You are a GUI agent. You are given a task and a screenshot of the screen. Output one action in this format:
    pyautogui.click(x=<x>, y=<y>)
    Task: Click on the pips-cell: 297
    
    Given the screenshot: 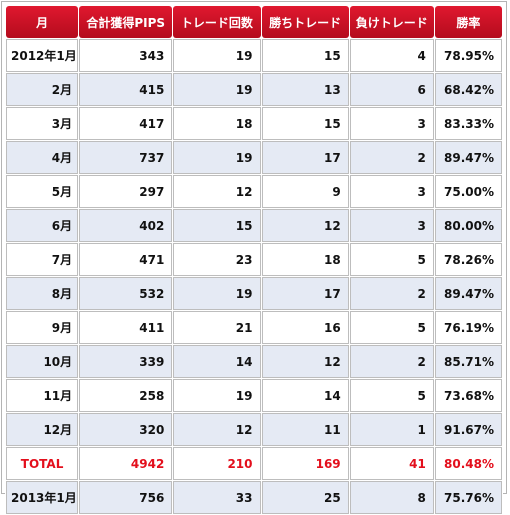 What is the action you would take?
    pyautogui.click(x=126, y=191)
    